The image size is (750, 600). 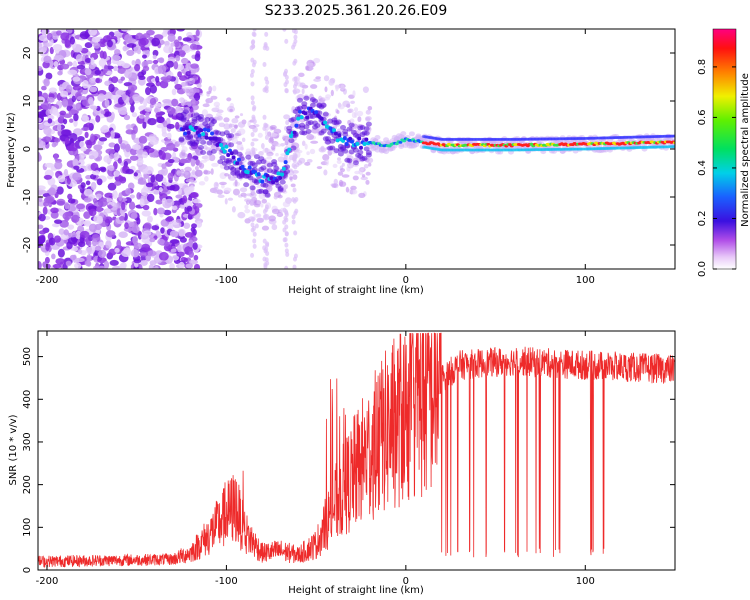 I want to click on y-tick-label: -10, so click(x=27, y=197).